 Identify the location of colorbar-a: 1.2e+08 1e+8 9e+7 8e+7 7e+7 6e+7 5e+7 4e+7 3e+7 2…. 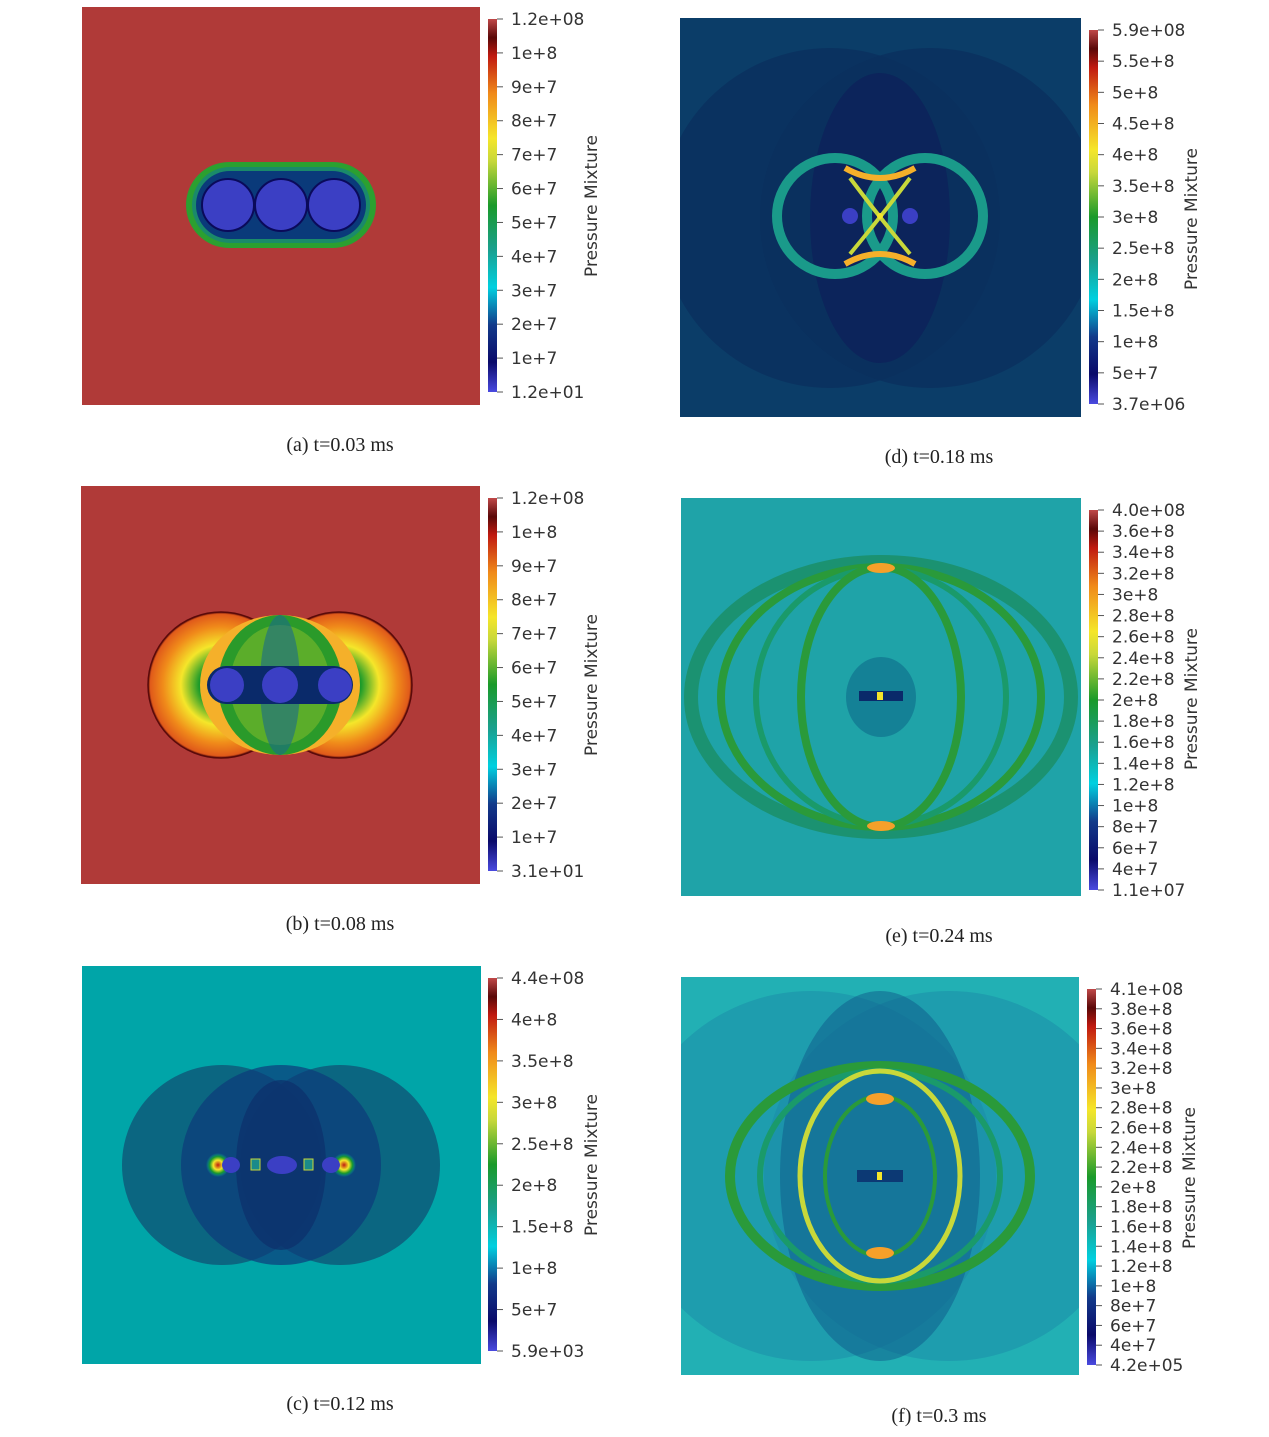
(545, 206).